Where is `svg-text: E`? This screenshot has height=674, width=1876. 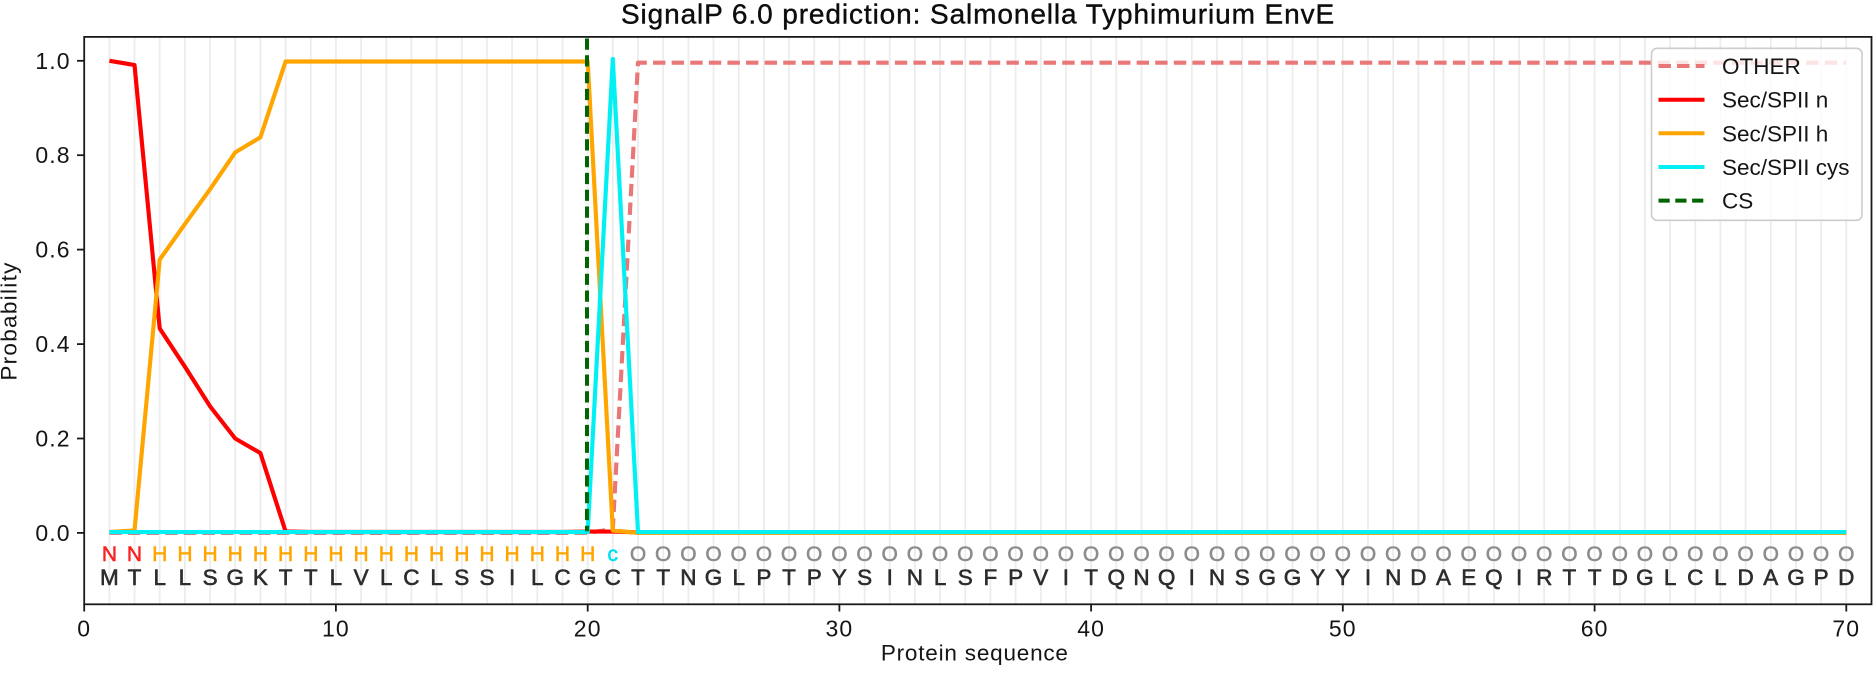
svg-text: E is located at coordinates (1468, 577).